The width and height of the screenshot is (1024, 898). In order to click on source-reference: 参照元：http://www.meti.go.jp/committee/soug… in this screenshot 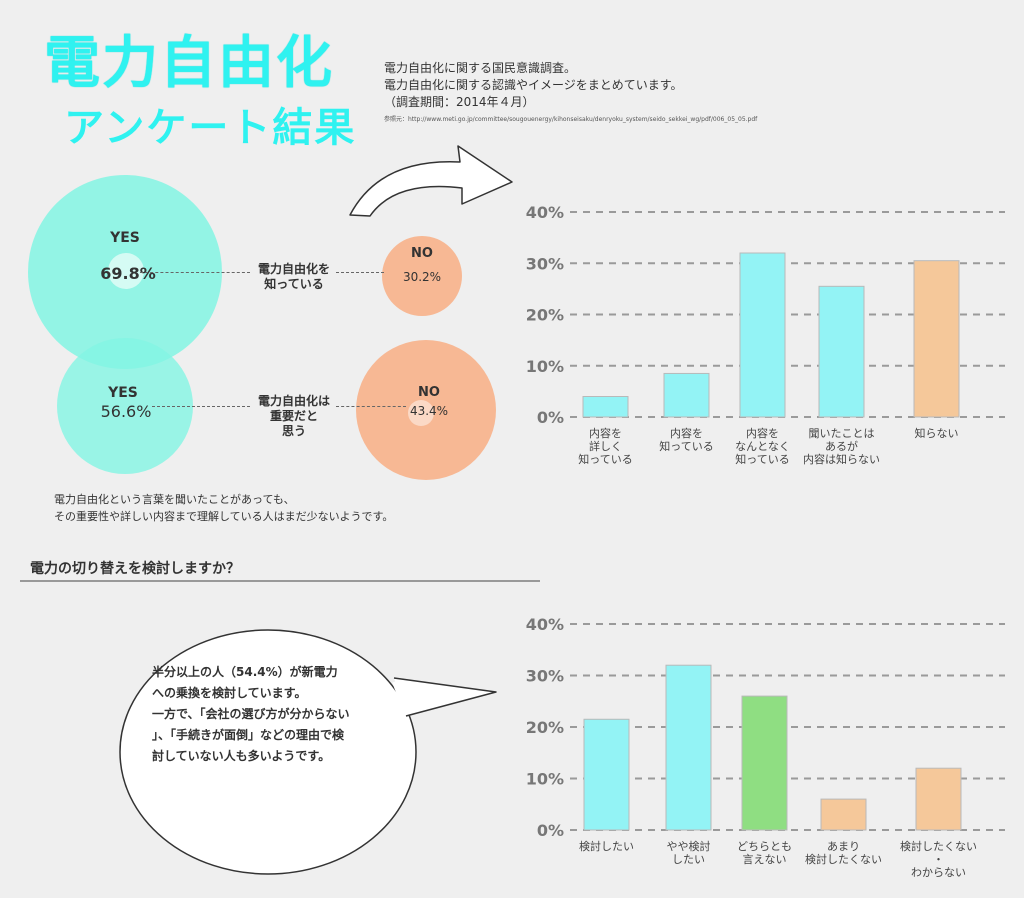, I will do `click(571, 119)`.